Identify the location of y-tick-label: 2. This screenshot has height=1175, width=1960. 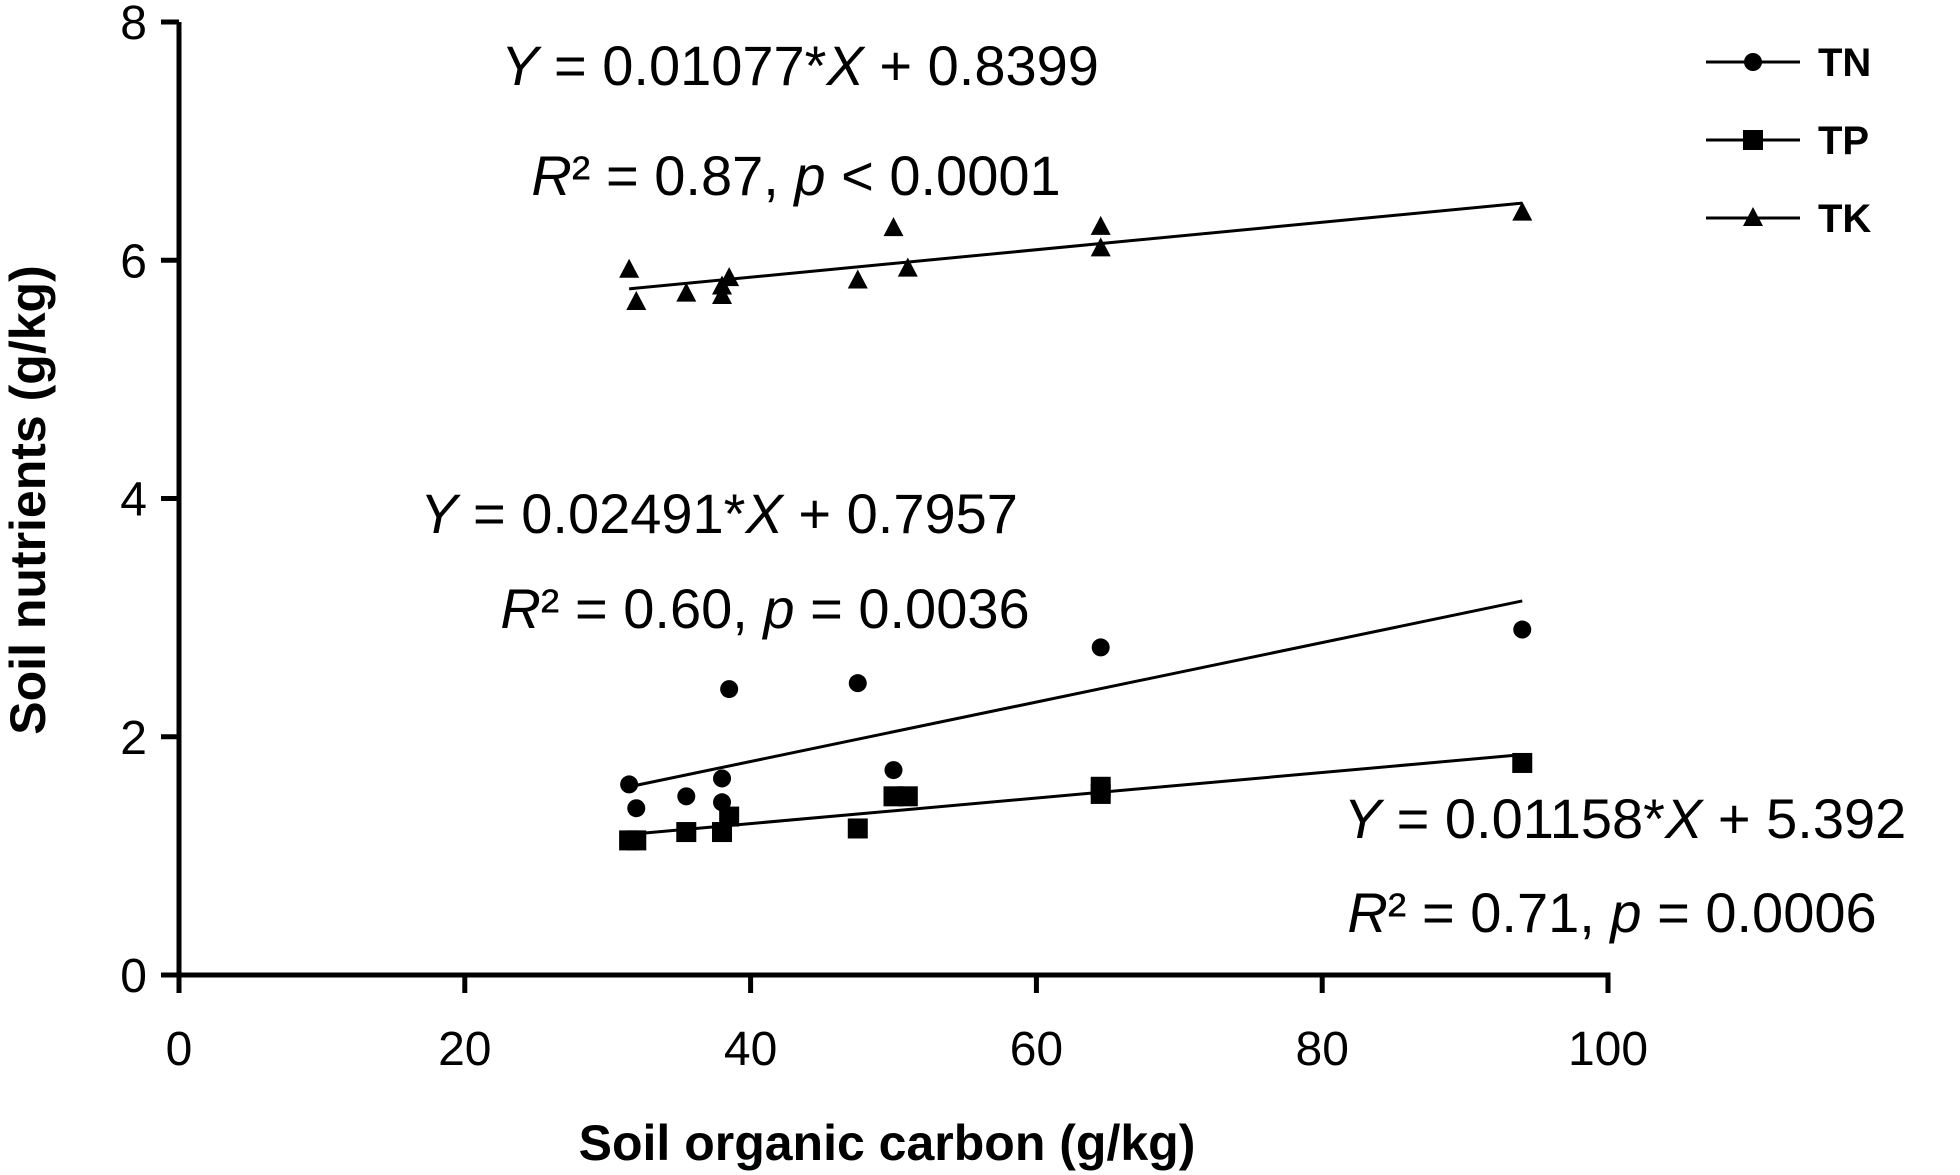
(133, 738).